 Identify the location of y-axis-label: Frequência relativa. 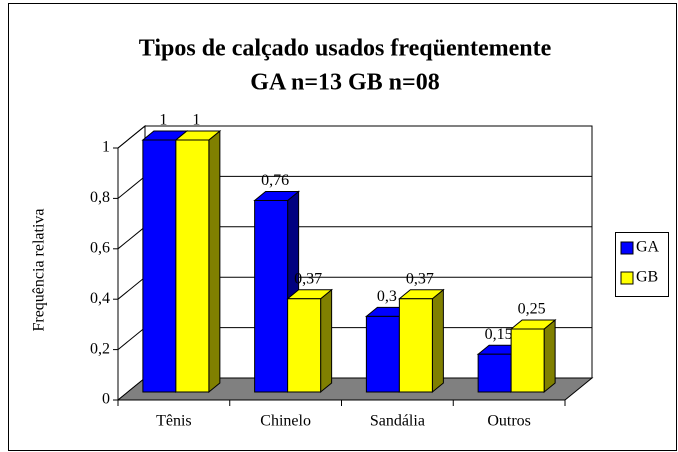
(39, 269).